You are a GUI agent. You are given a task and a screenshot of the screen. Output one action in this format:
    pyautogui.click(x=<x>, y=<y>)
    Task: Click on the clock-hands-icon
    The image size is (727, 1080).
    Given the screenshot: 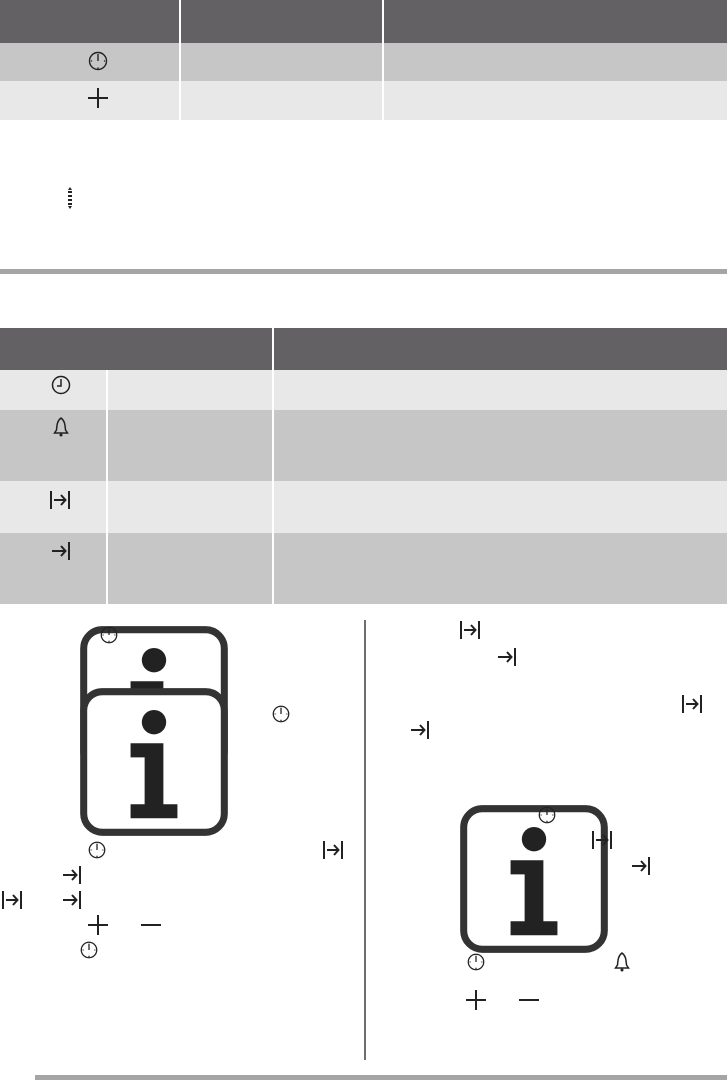 What is the action you would take?
    pyautogui.click(x=61, y=385)
    